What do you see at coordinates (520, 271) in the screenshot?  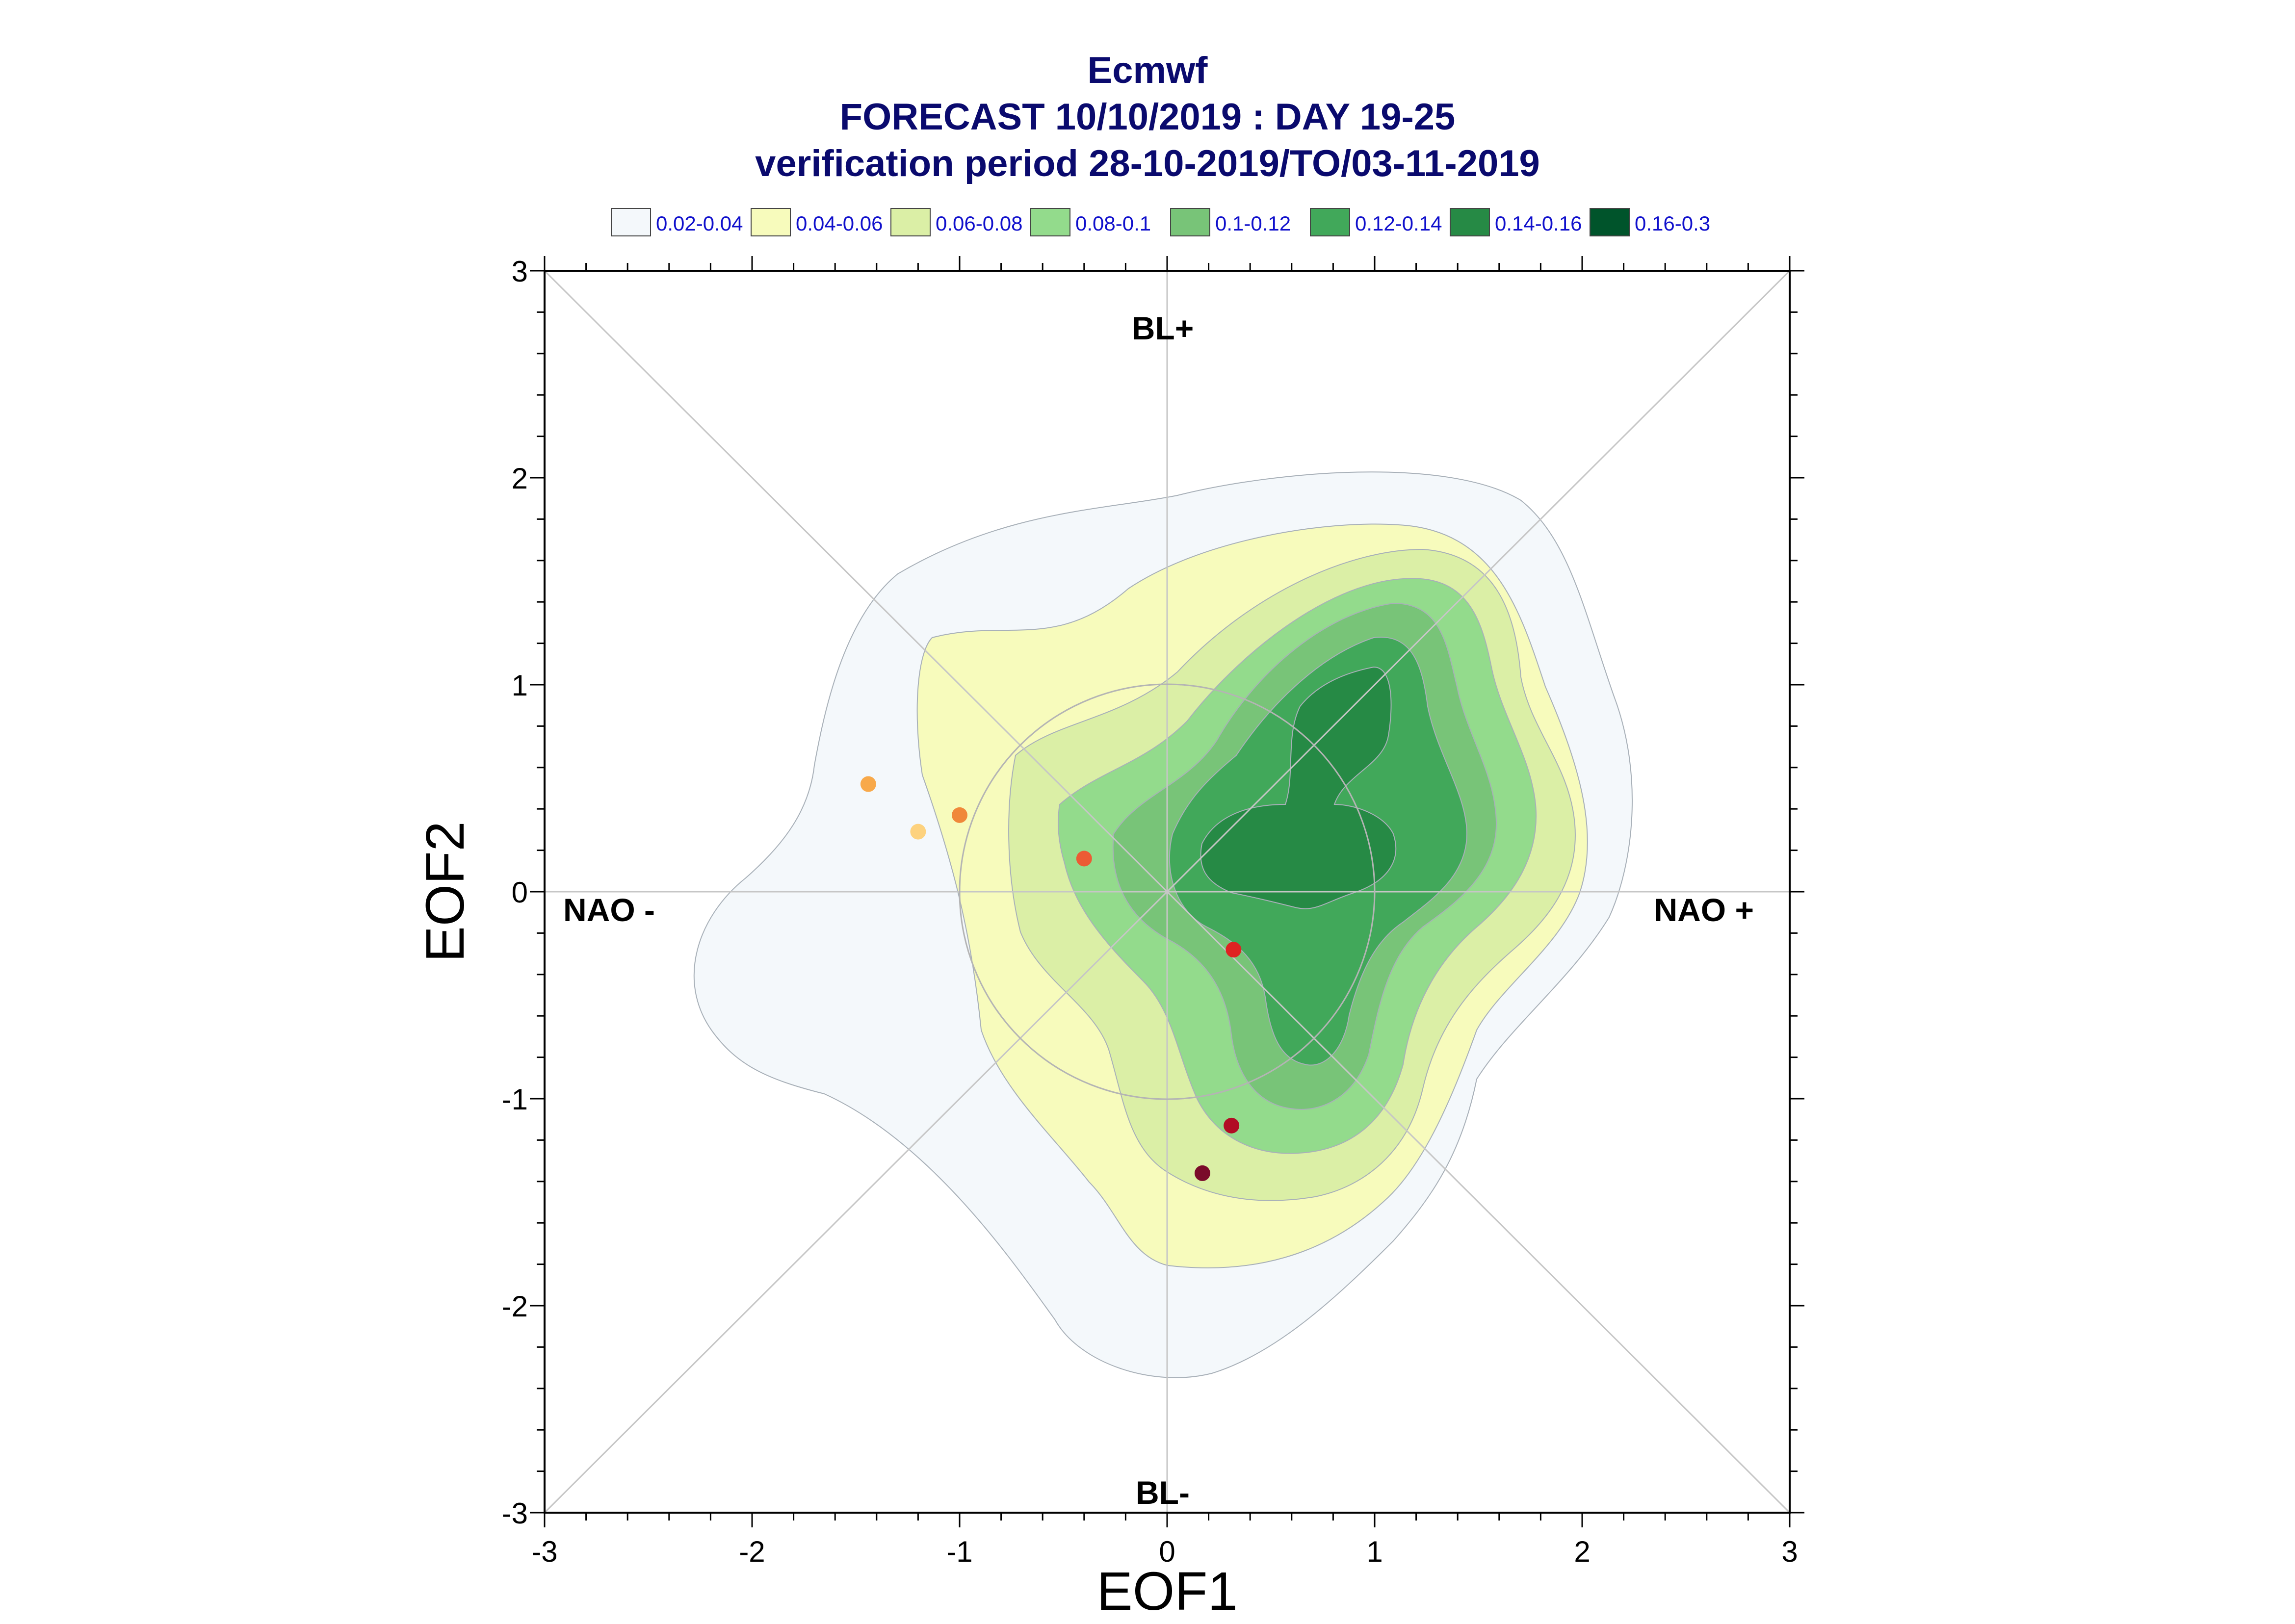 I see `y-tick-label: 3` at bounding box center [520, 271].